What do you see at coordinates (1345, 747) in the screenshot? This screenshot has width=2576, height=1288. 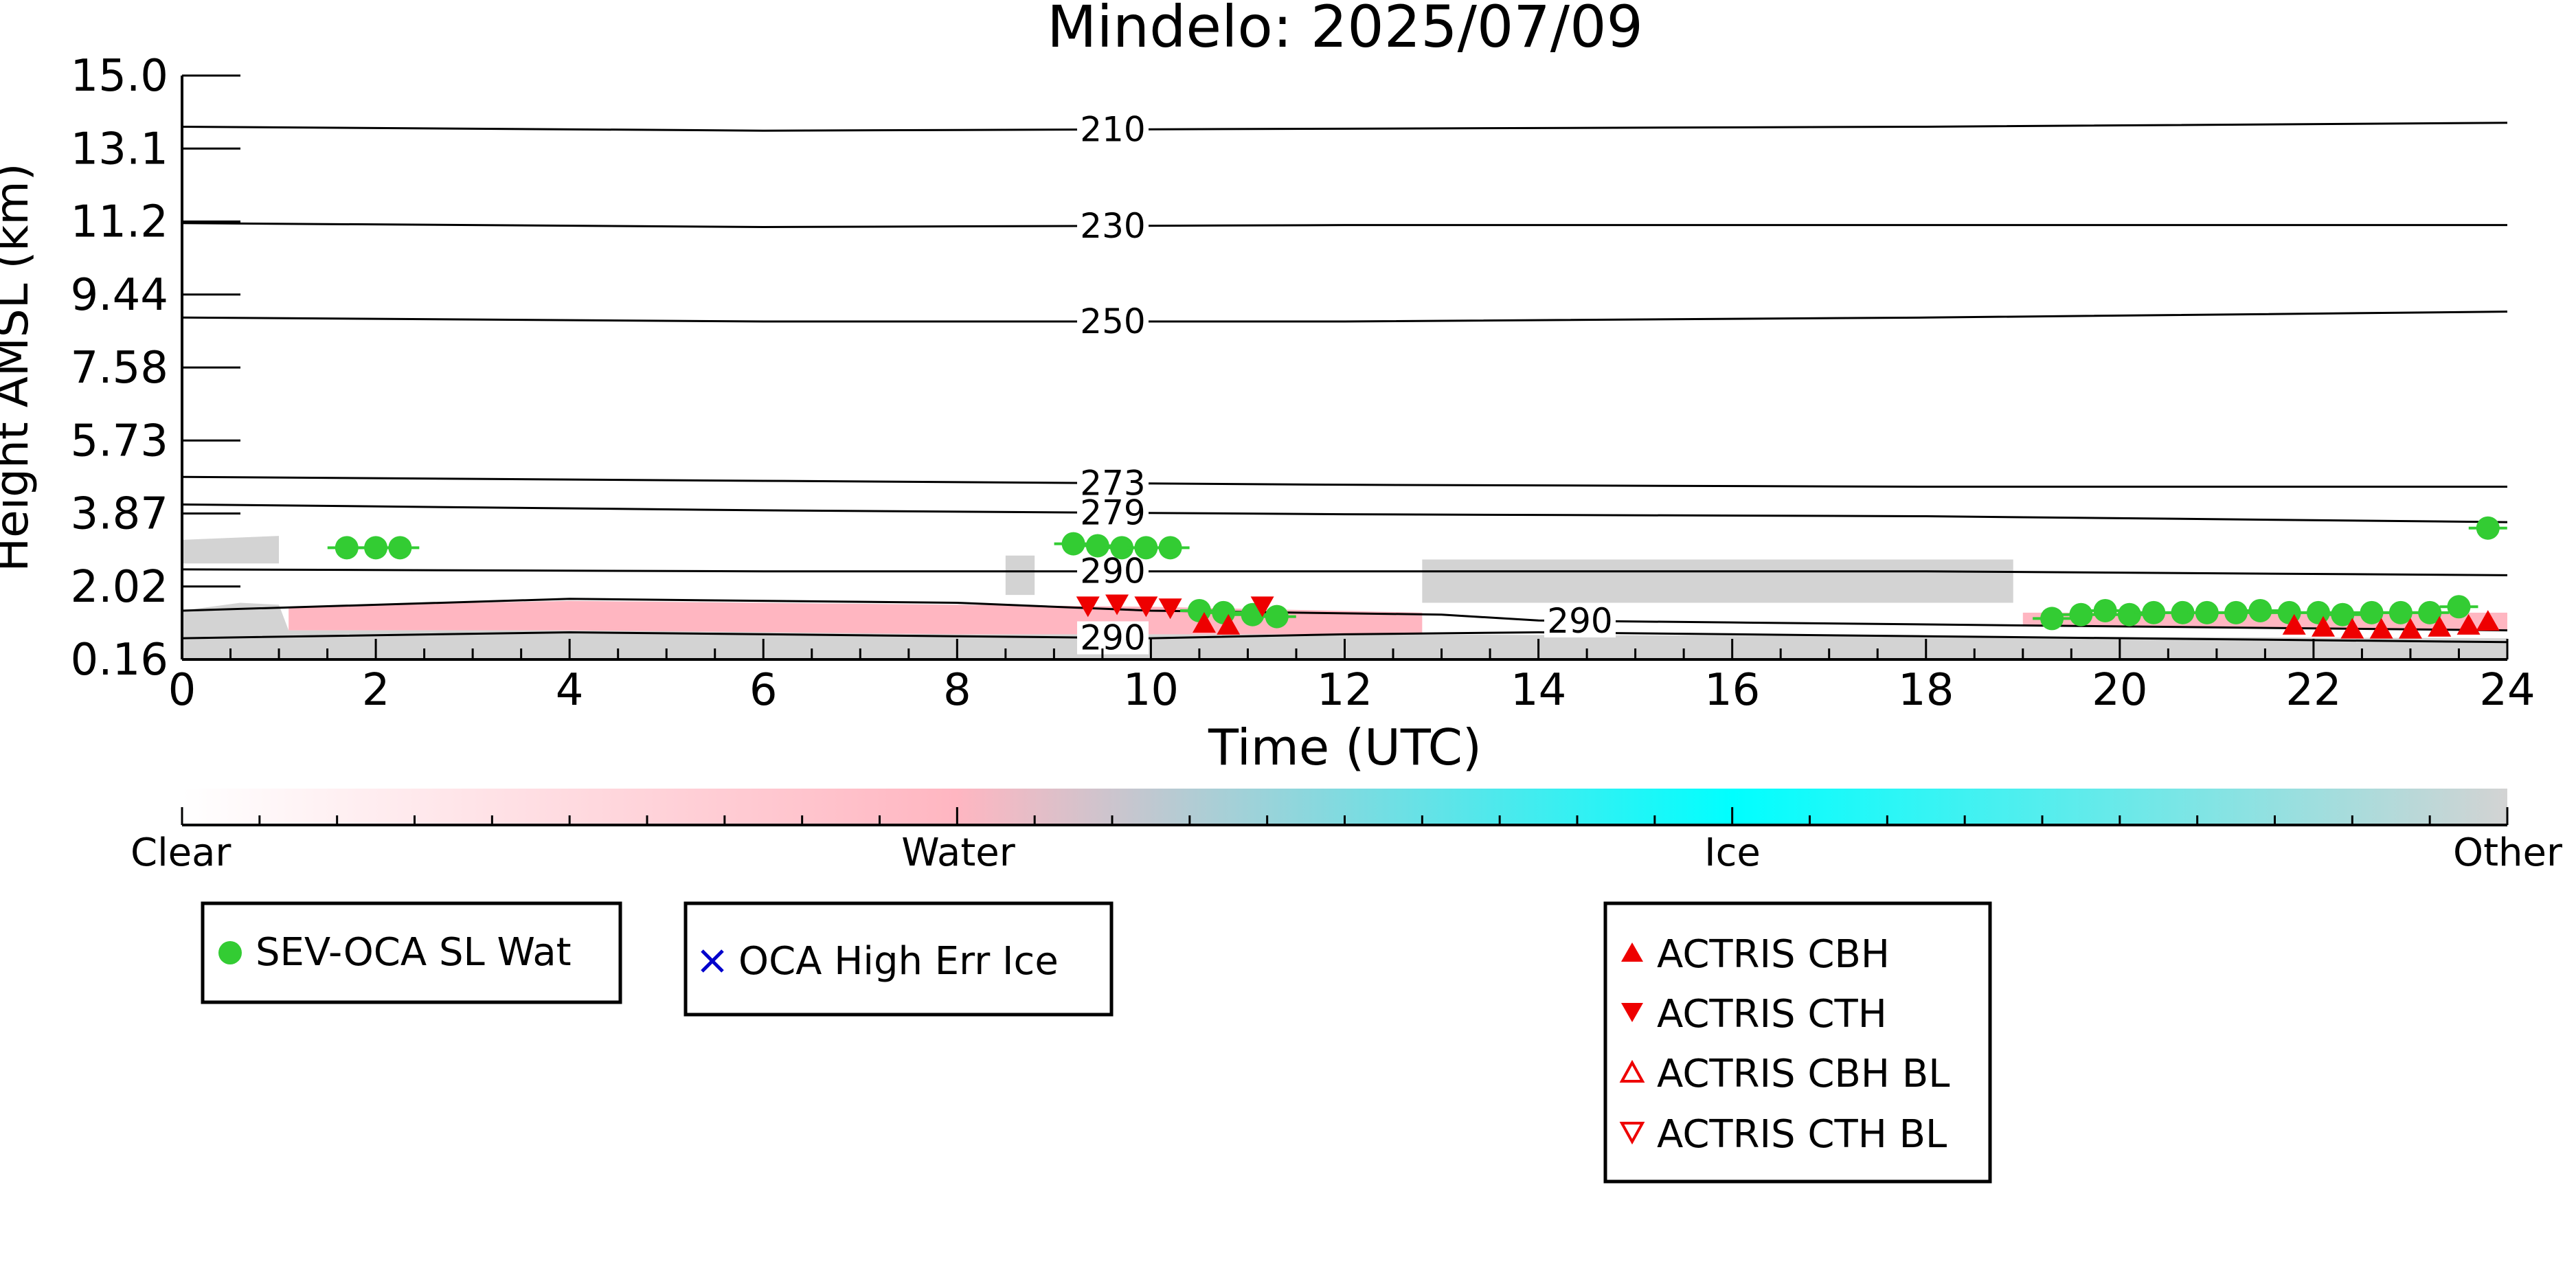 I see `x-axis-label: Time (UTC)` at bounding box center [1345, 747].